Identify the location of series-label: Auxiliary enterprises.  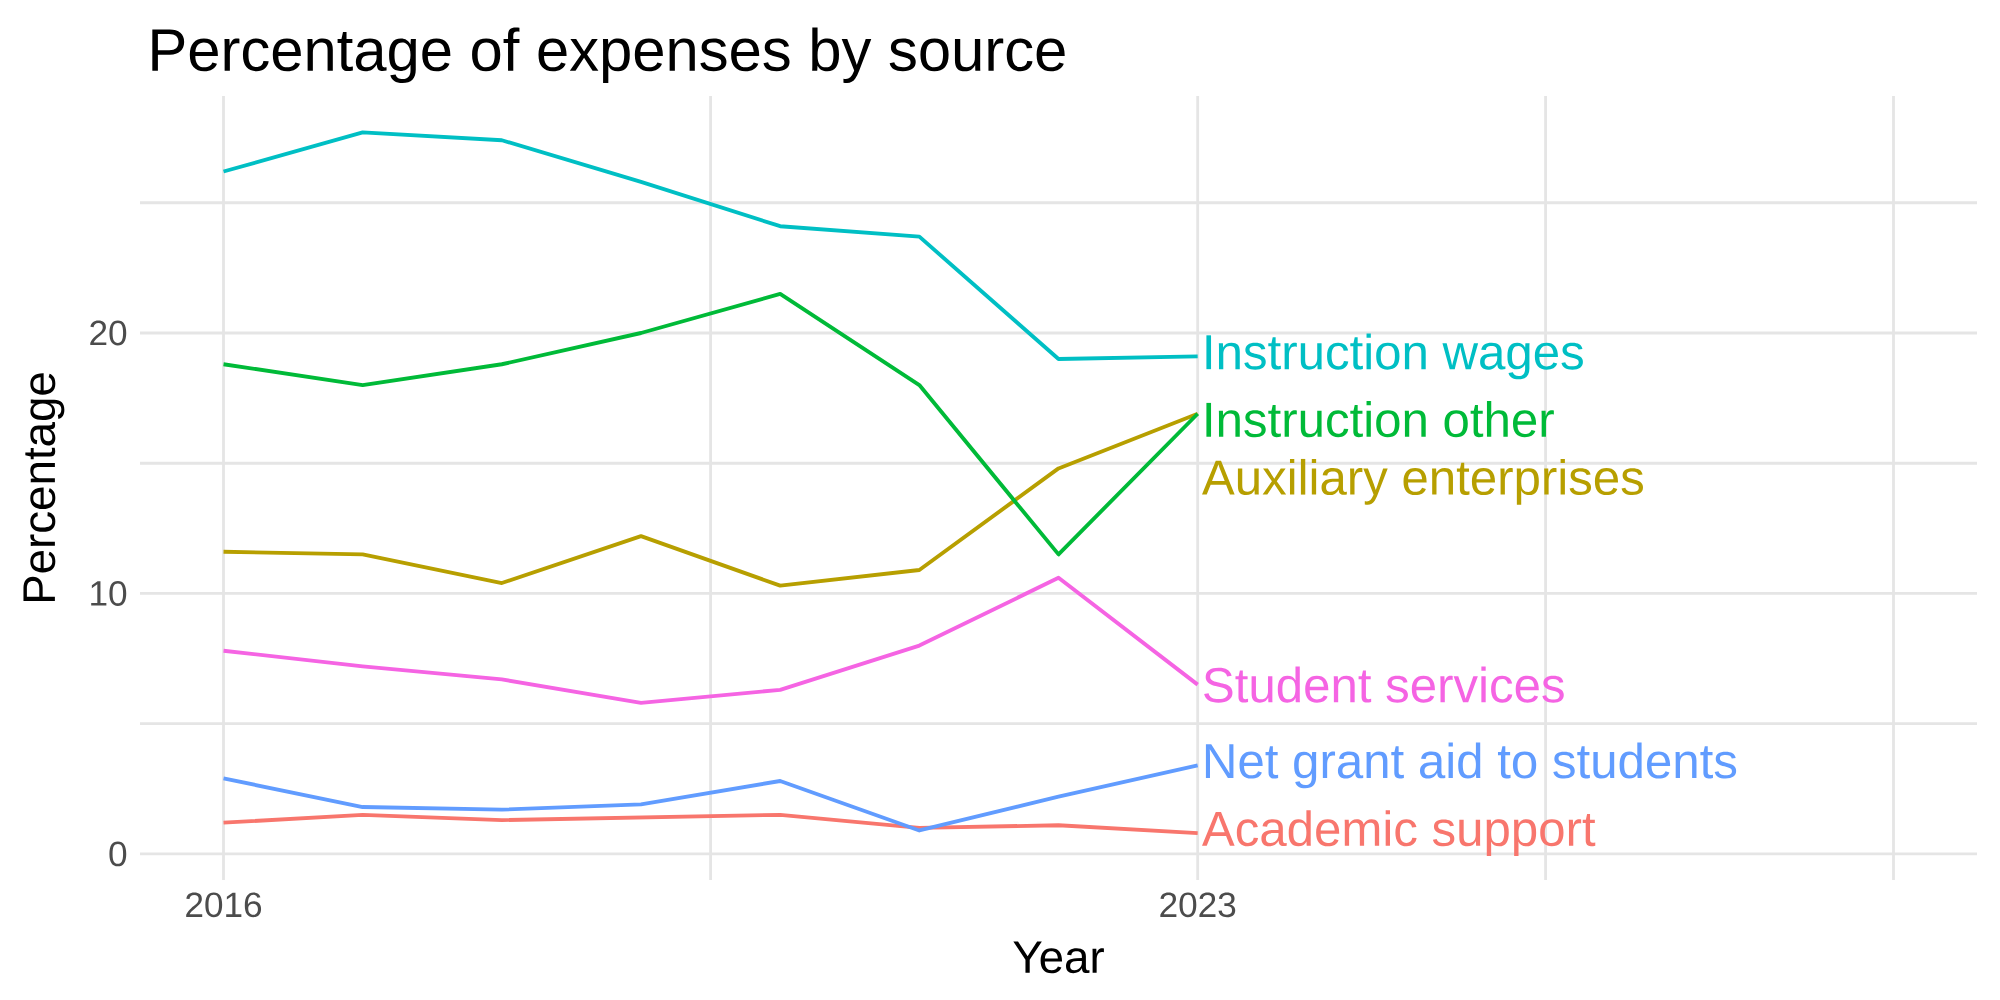
(1422, 481).